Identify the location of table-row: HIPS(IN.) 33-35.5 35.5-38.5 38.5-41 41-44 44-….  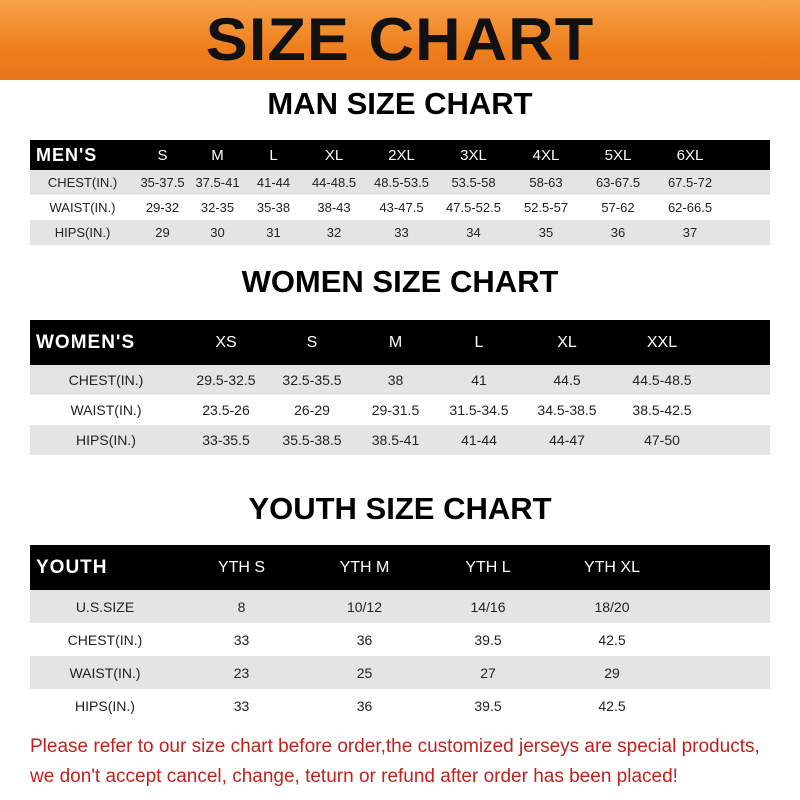
(400, 440).